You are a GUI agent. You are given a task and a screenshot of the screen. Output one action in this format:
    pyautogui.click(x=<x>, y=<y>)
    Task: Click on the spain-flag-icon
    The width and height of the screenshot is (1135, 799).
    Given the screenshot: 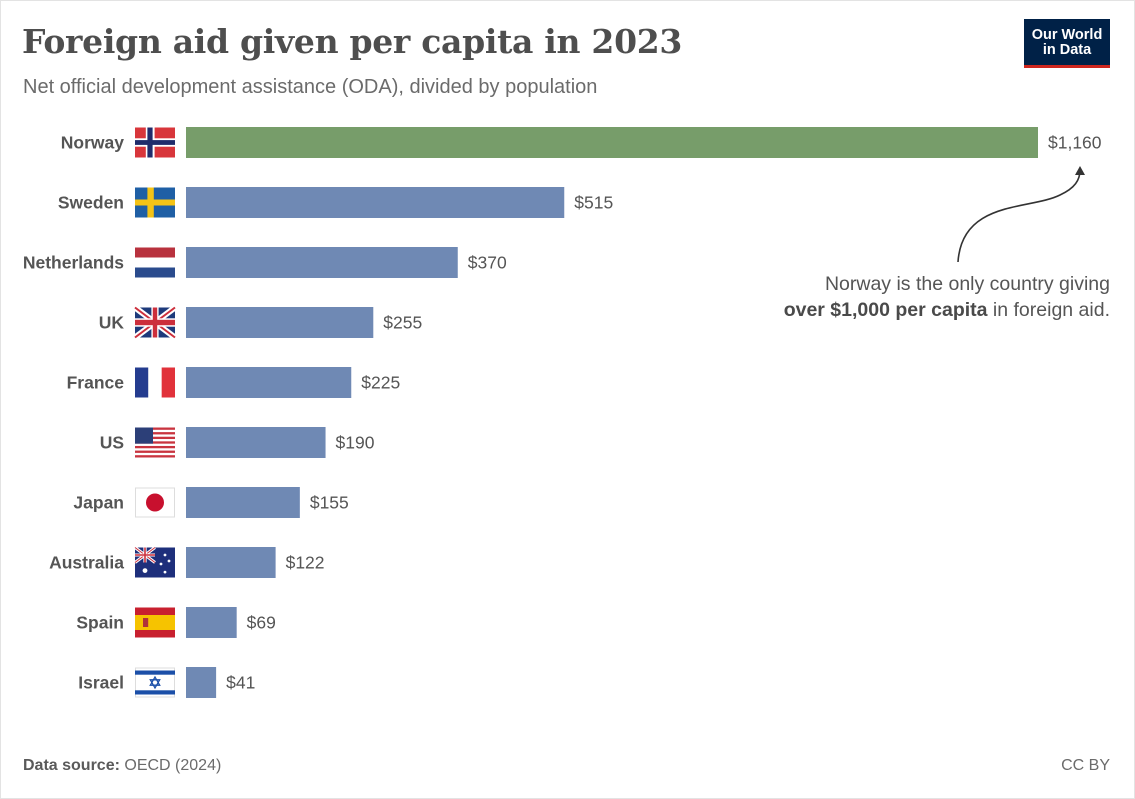 What is the action you would take?
    pyautogui.click(x=155, y=622)
    